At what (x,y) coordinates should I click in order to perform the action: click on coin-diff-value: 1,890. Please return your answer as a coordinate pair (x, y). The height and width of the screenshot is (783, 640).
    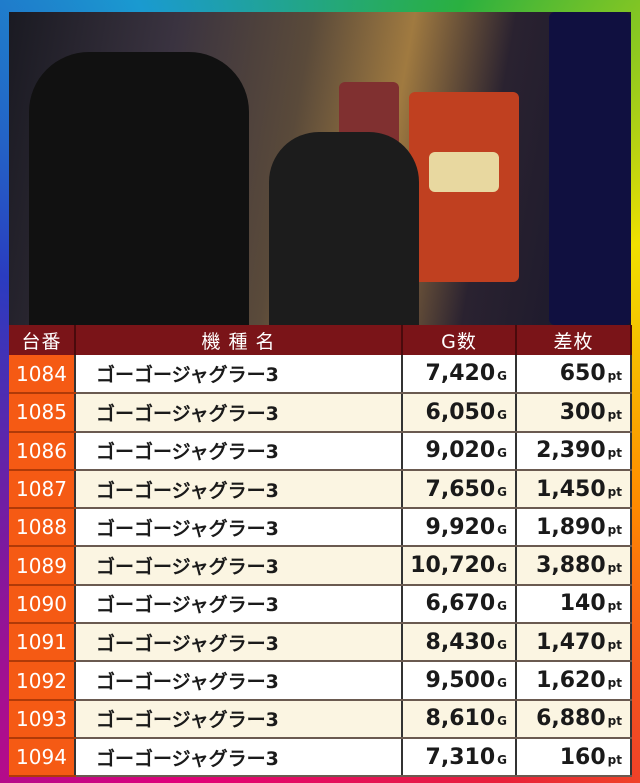
    Looking at the image, I should click on (571, 527).